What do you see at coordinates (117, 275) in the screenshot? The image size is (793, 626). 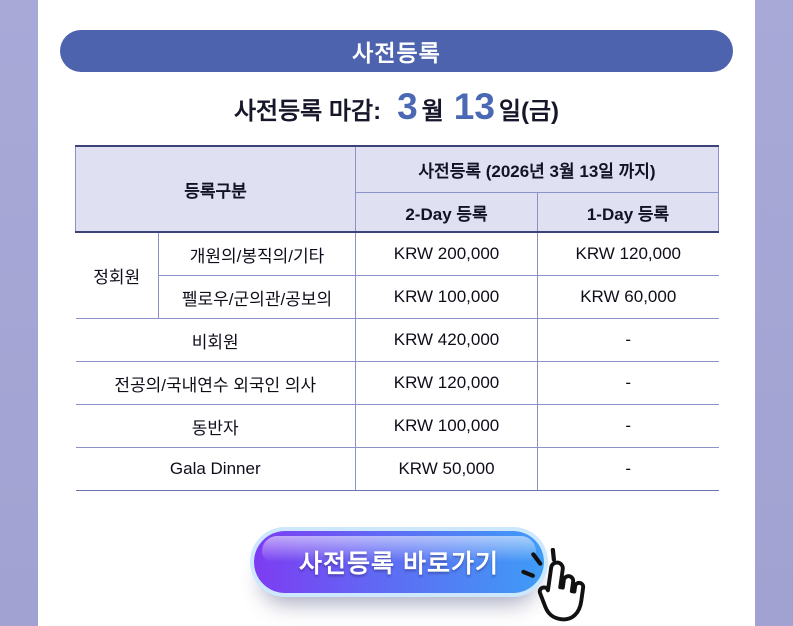 I see `cell-member-group: 정회원` at bounding box center [117, 275].